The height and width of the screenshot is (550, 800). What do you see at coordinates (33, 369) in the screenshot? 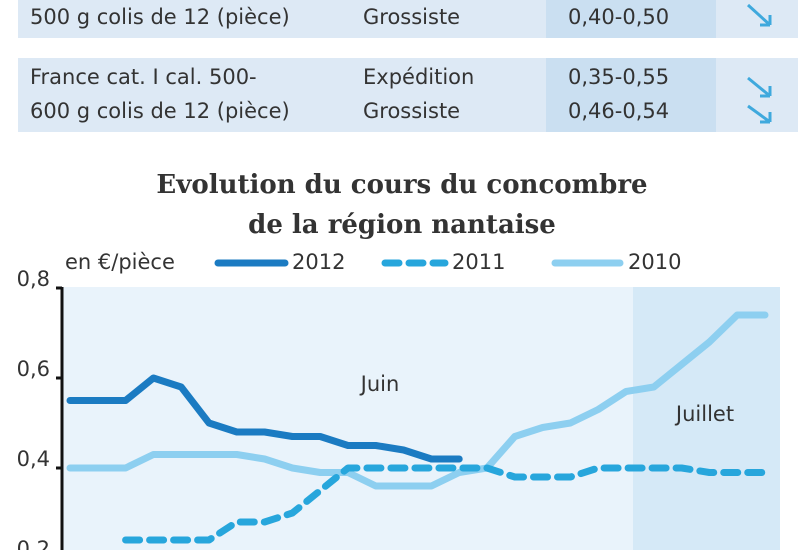
I see `y-tick-label: 0,6` at bounding box center [33, 369].